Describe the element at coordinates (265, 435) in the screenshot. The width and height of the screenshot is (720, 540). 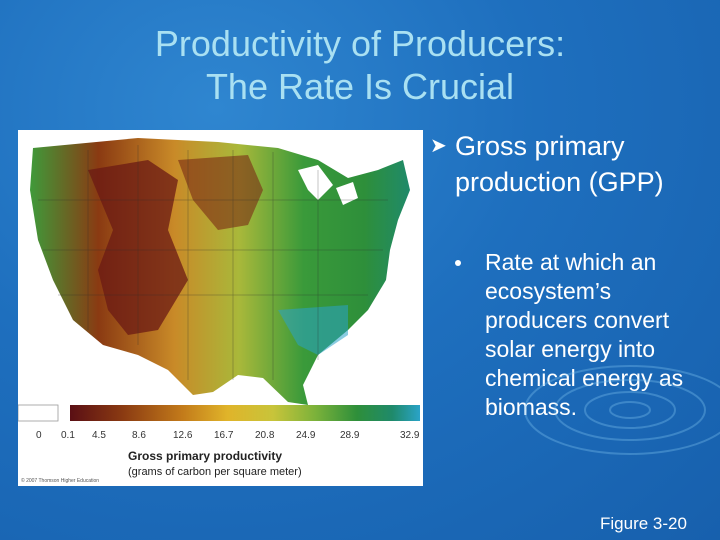
I see `legend-tick: 20.8` at that location.